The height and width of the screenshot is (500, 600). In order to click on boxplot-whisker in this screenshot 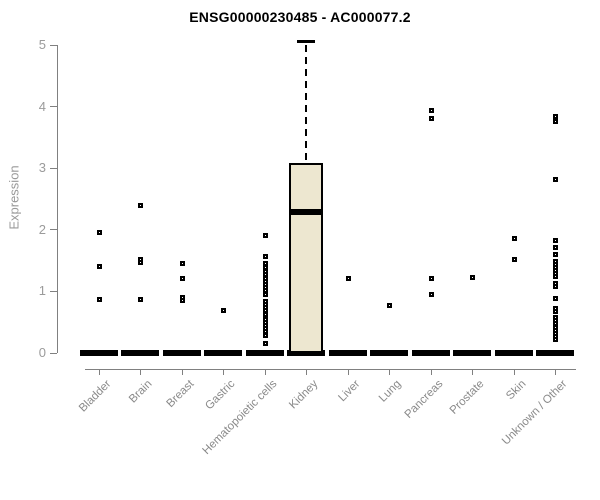, I will do `click(306, 104)`.